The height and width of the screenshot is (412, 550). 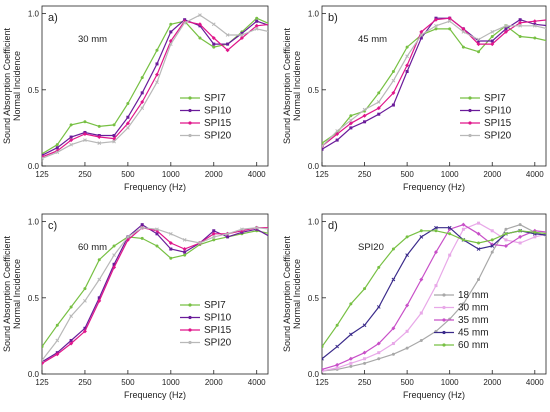 I want to click on y-axis-title-line2: Normal Incidence, so click(x=17, y=86).